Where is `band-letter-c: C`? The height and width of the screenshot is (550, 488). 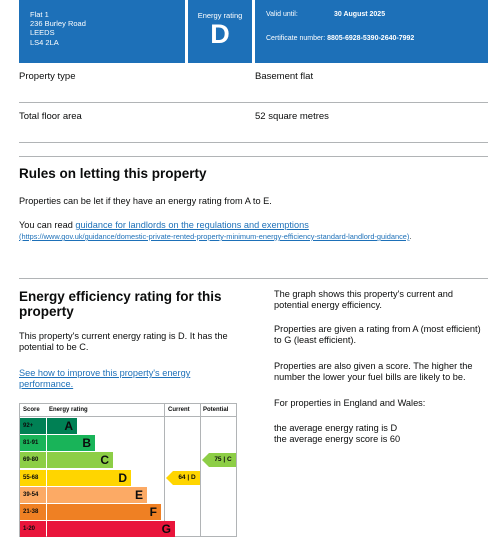 band-letter-c: C is located at coordinates (104, 460).